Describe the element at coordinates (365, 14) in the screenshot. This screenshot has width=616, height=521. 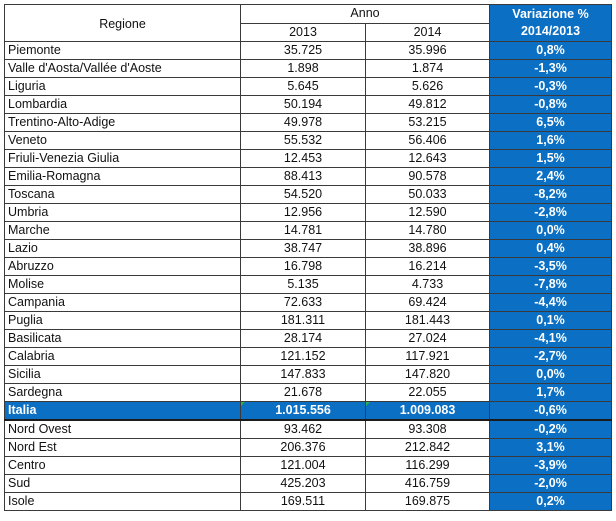
I see `anno-header: Anno` at that location.